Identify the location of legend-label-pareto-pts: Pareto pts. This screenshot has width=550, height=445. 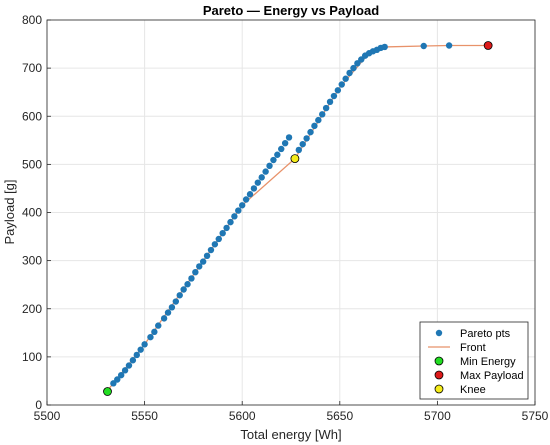
(485, 334).